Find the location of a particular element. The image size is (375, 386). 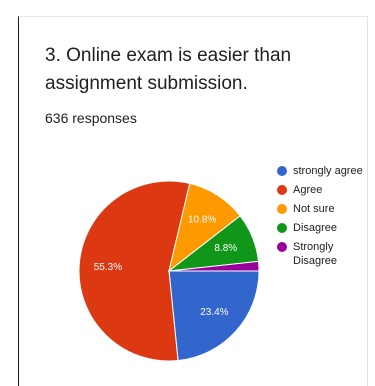

legend-item: Strongly Disagree is located at coordinates (325, 254).